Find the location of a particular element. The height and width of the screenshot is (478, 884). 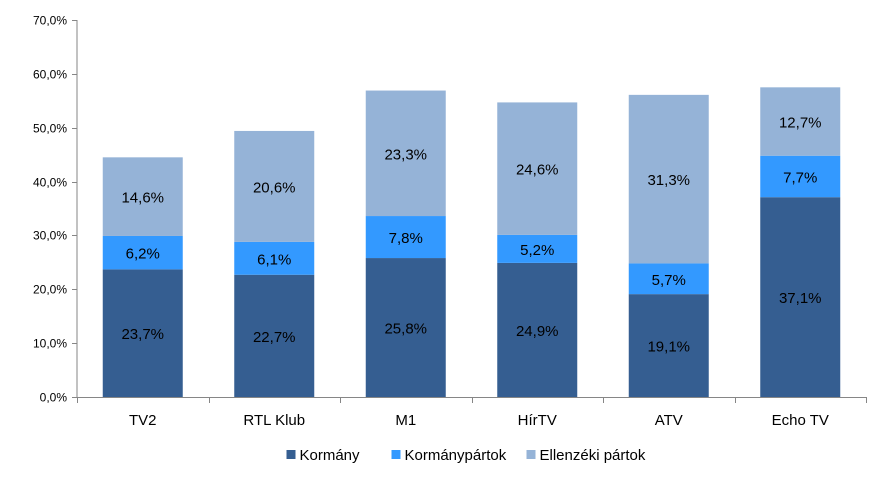

data-label: 6,1% is located at coordinates (274, 259).